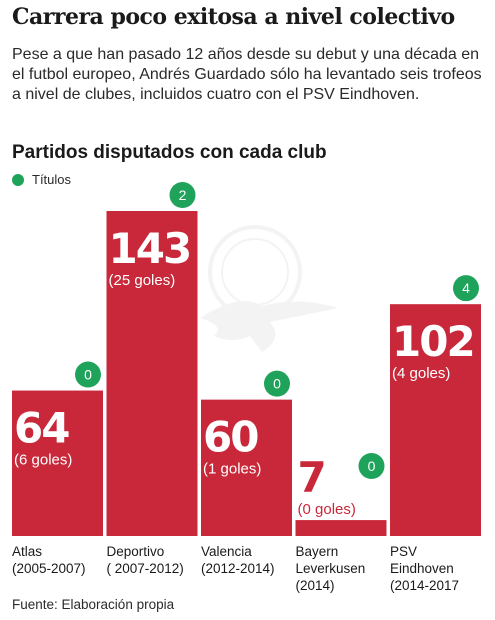  I want to click on category-label-1: Deportivo ( 2007-2012), so click(145, 560).